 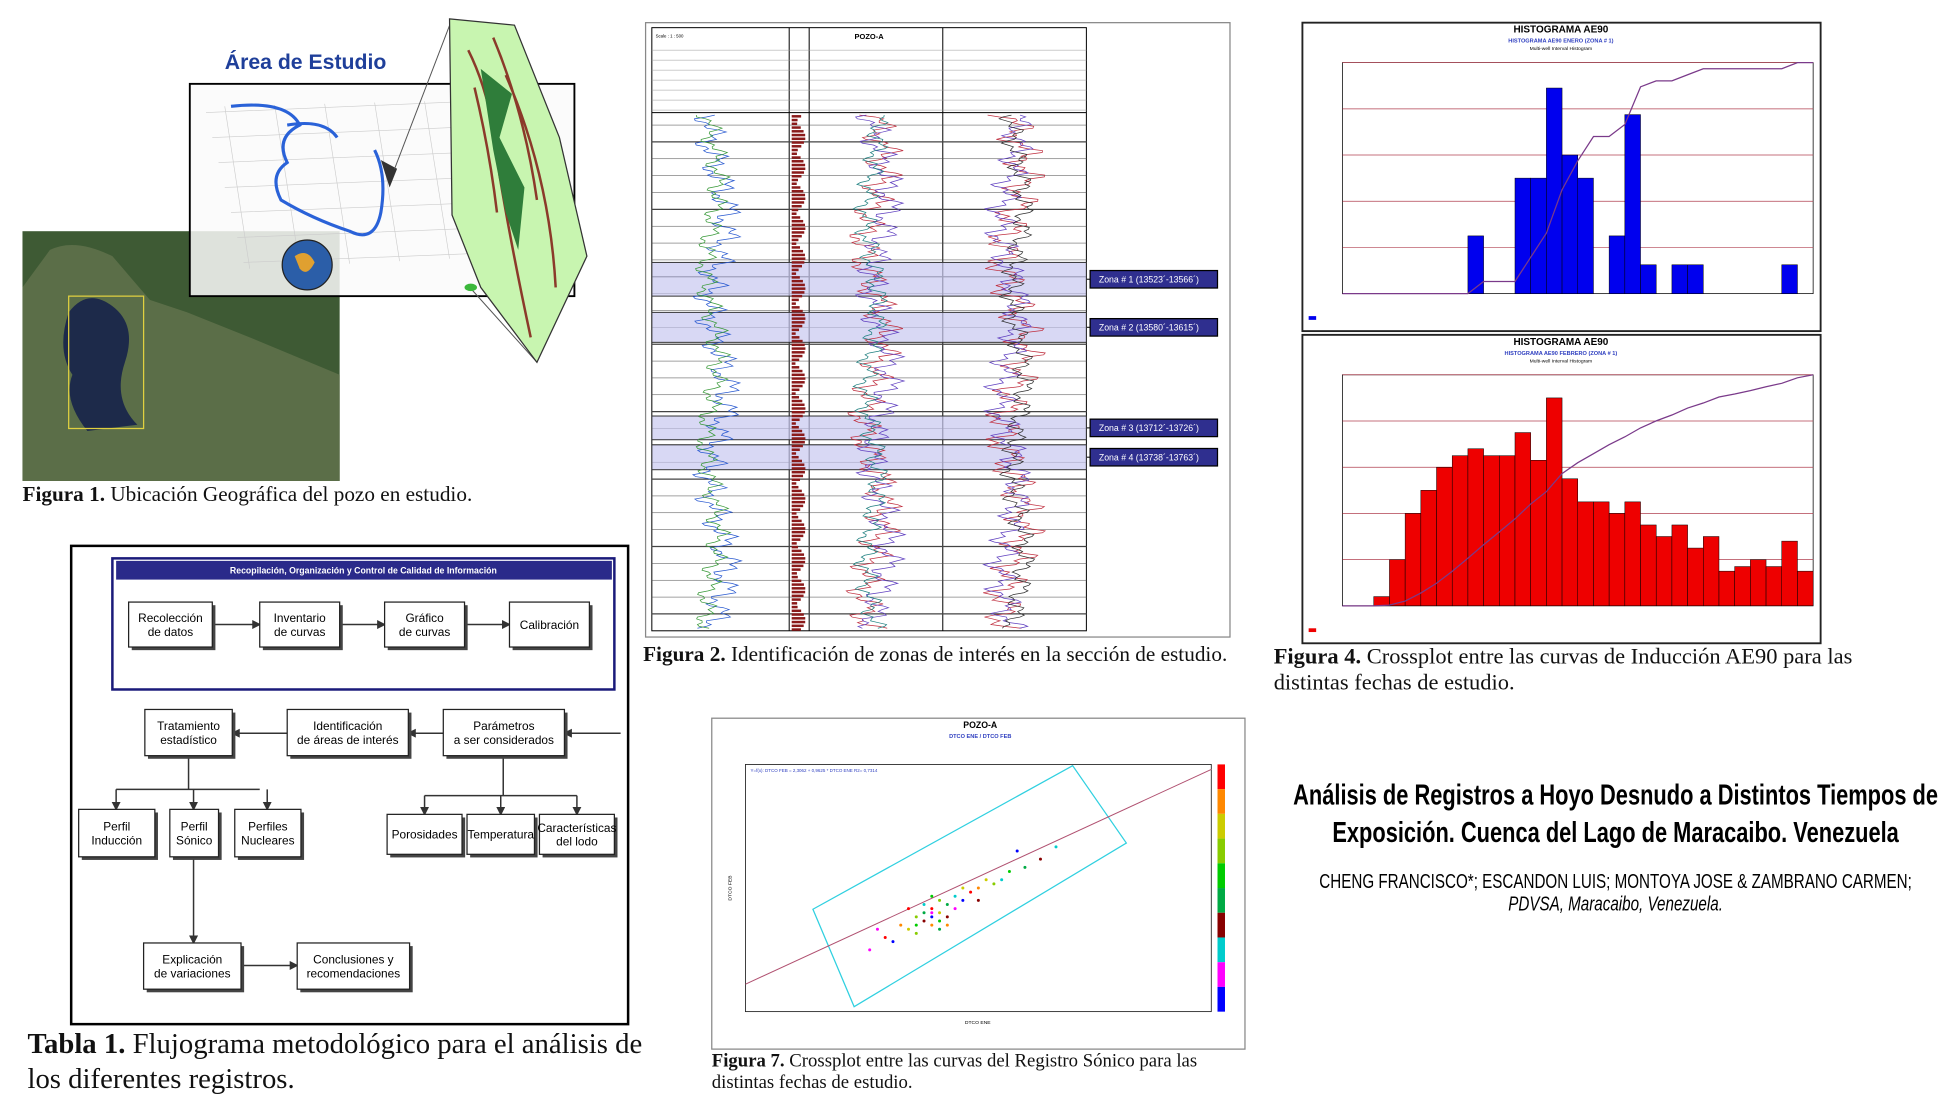 What do you see at coordinates (500, 835) in the screenshot?
I see `flow-node-label: Temperatura` at bounding box center [500, 835].